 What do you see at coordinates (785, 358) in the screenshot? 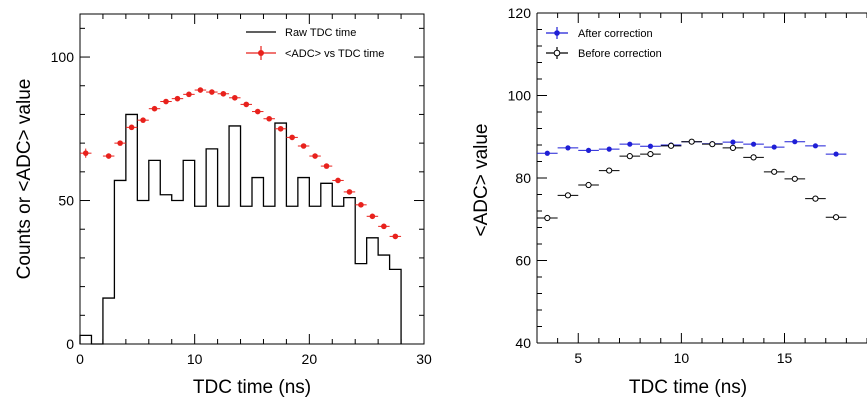
I see `right-x-tick-label: 15` at bounding box center [785, 358].